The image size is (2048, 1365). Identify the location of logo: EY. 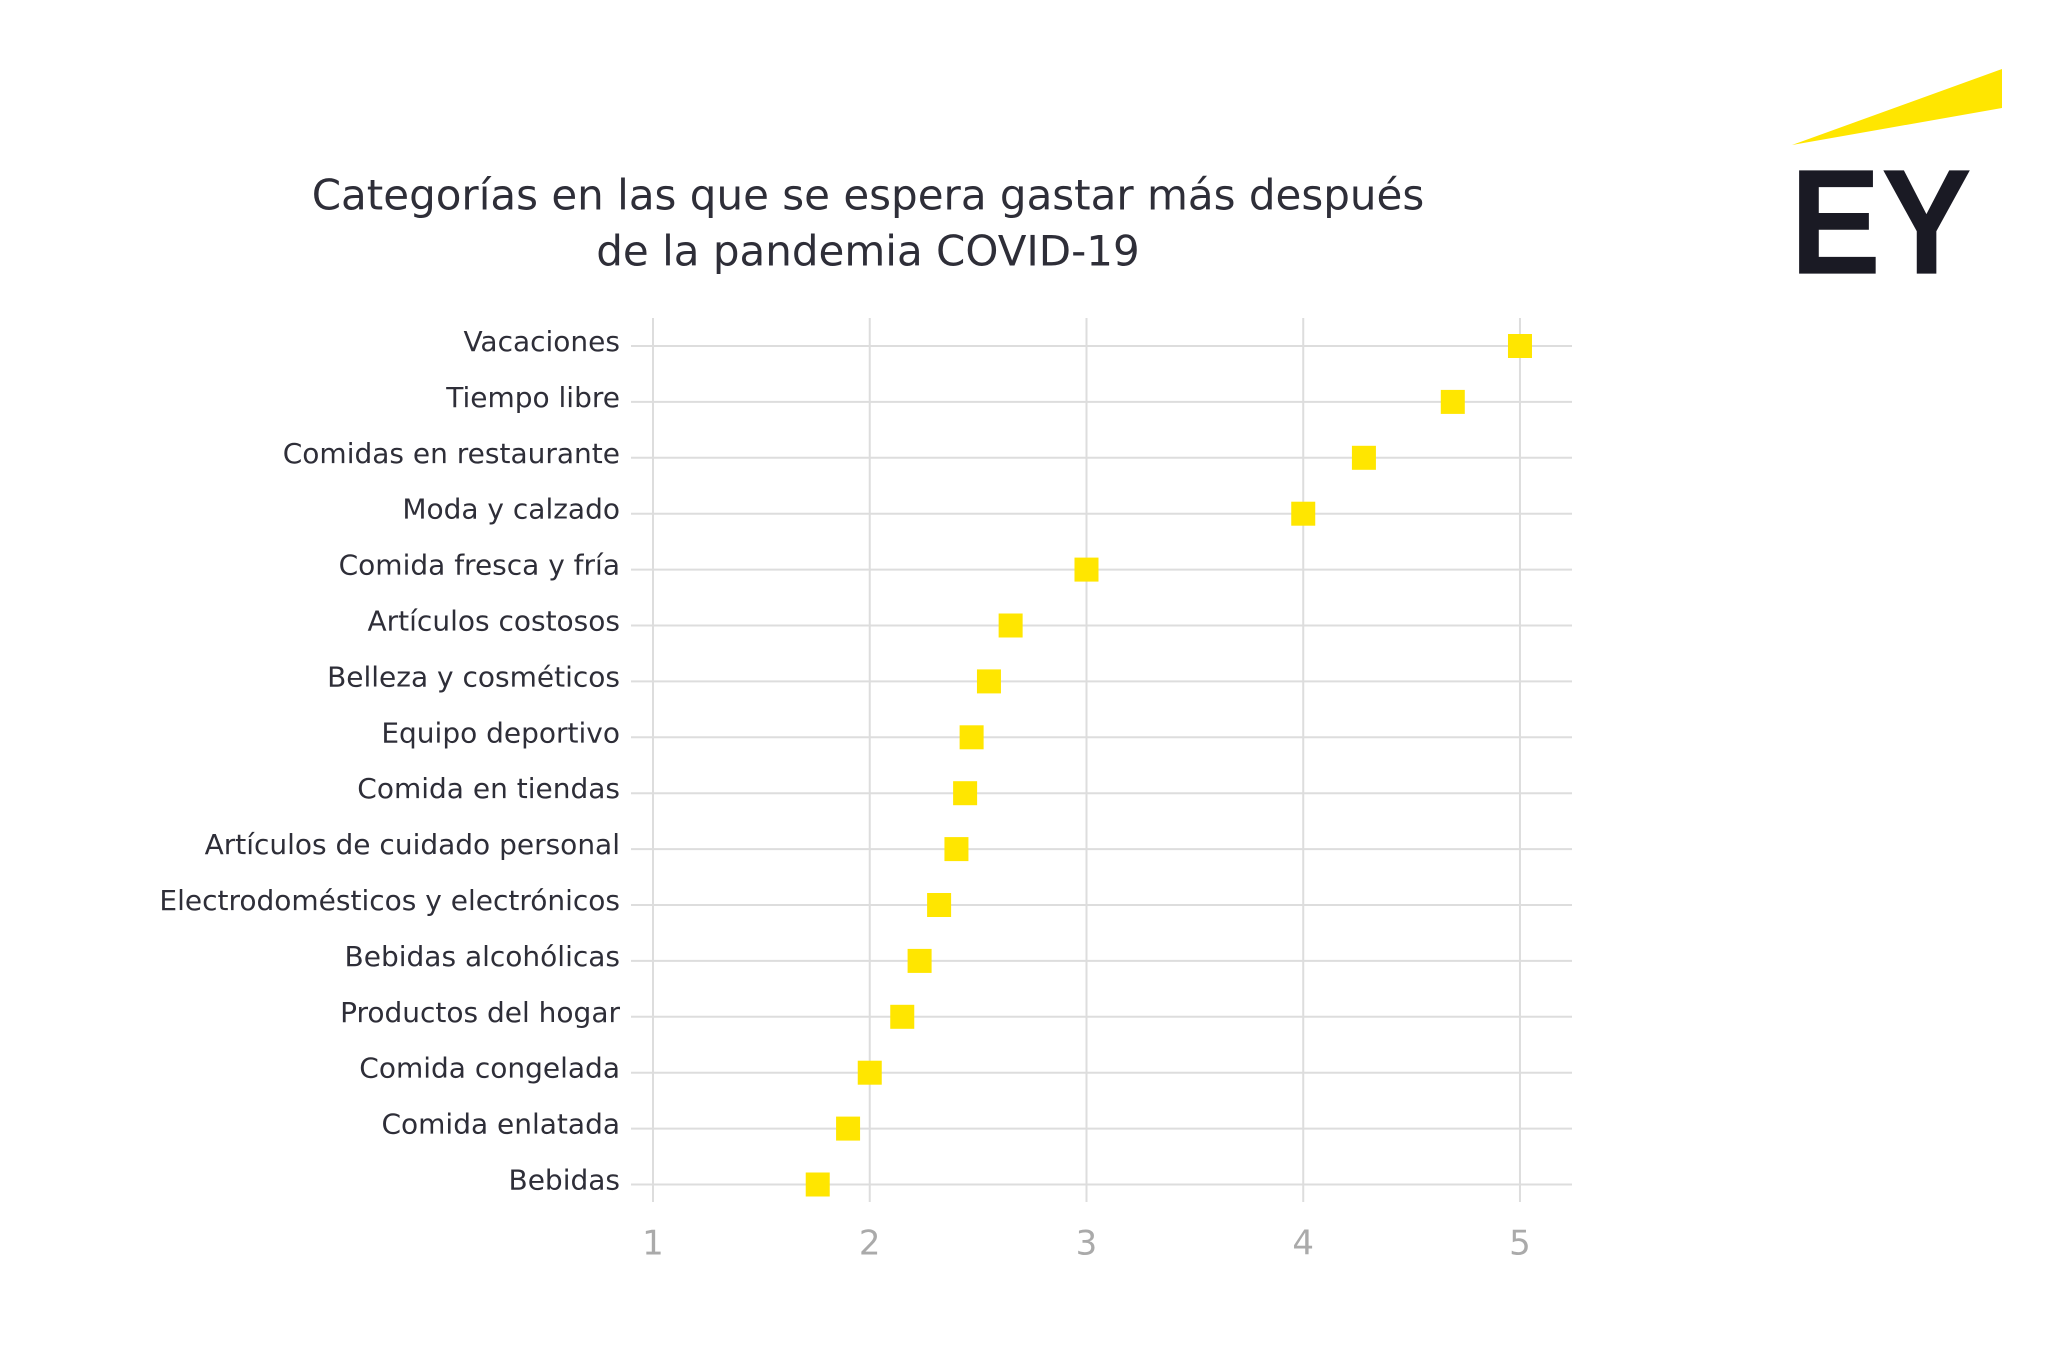
(1881, 222).